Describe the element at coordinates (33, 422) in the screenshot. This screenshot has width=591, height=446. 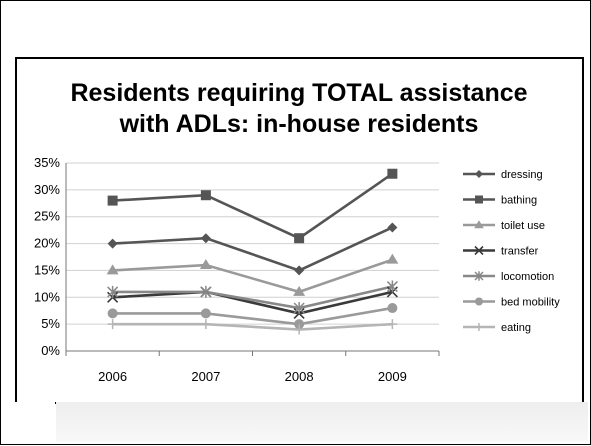
I see `slide-shadow-gap` at that location.